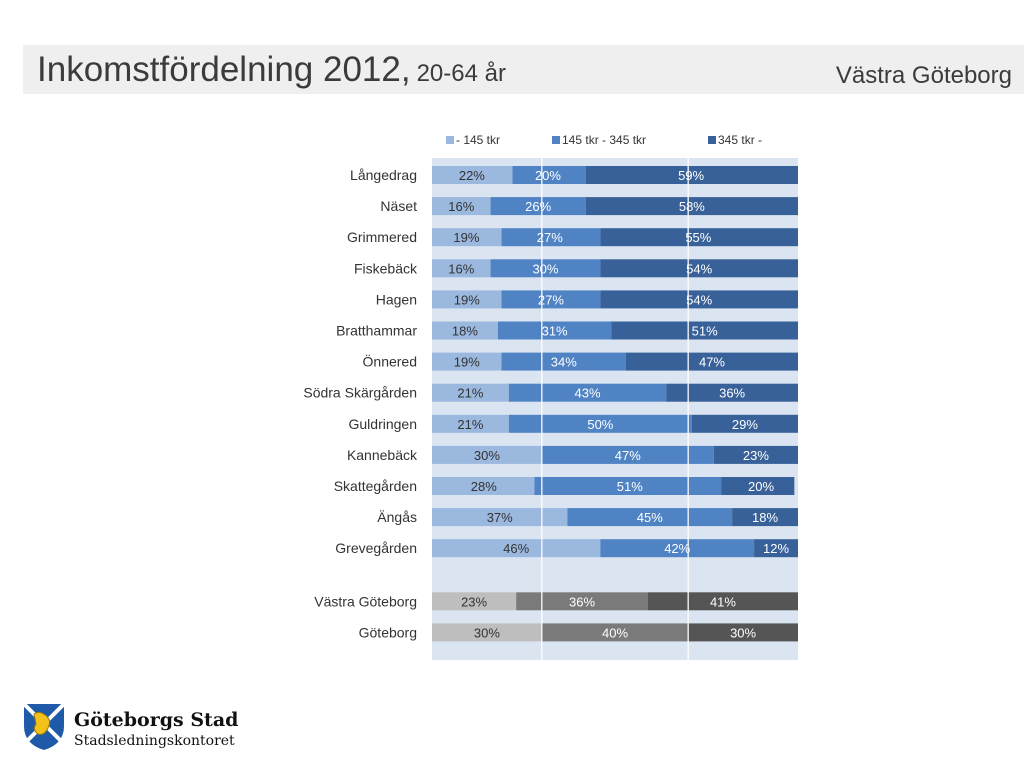  Describe the element at coordinates (765, 517) in the screenshot. I see `data-label: 18%` at that location.